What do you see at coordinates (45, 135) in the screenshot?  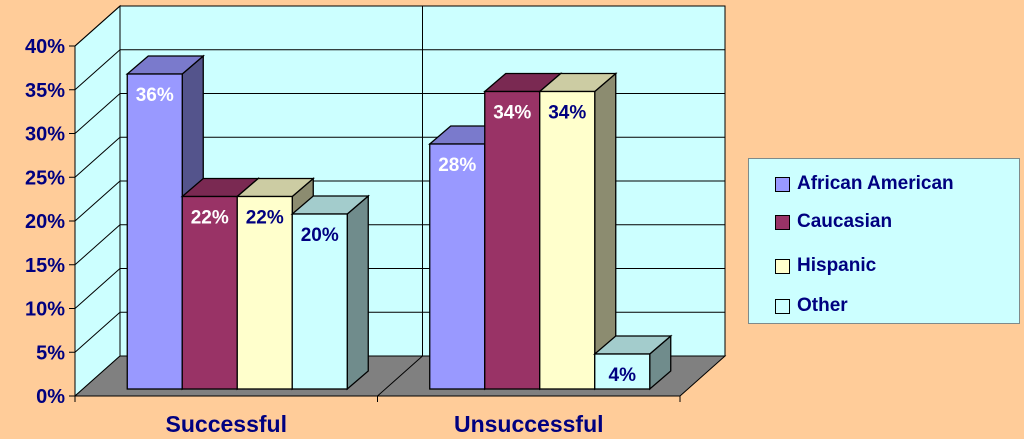 I see `y-tick-label: 30%` at bounding box center [45, 135].